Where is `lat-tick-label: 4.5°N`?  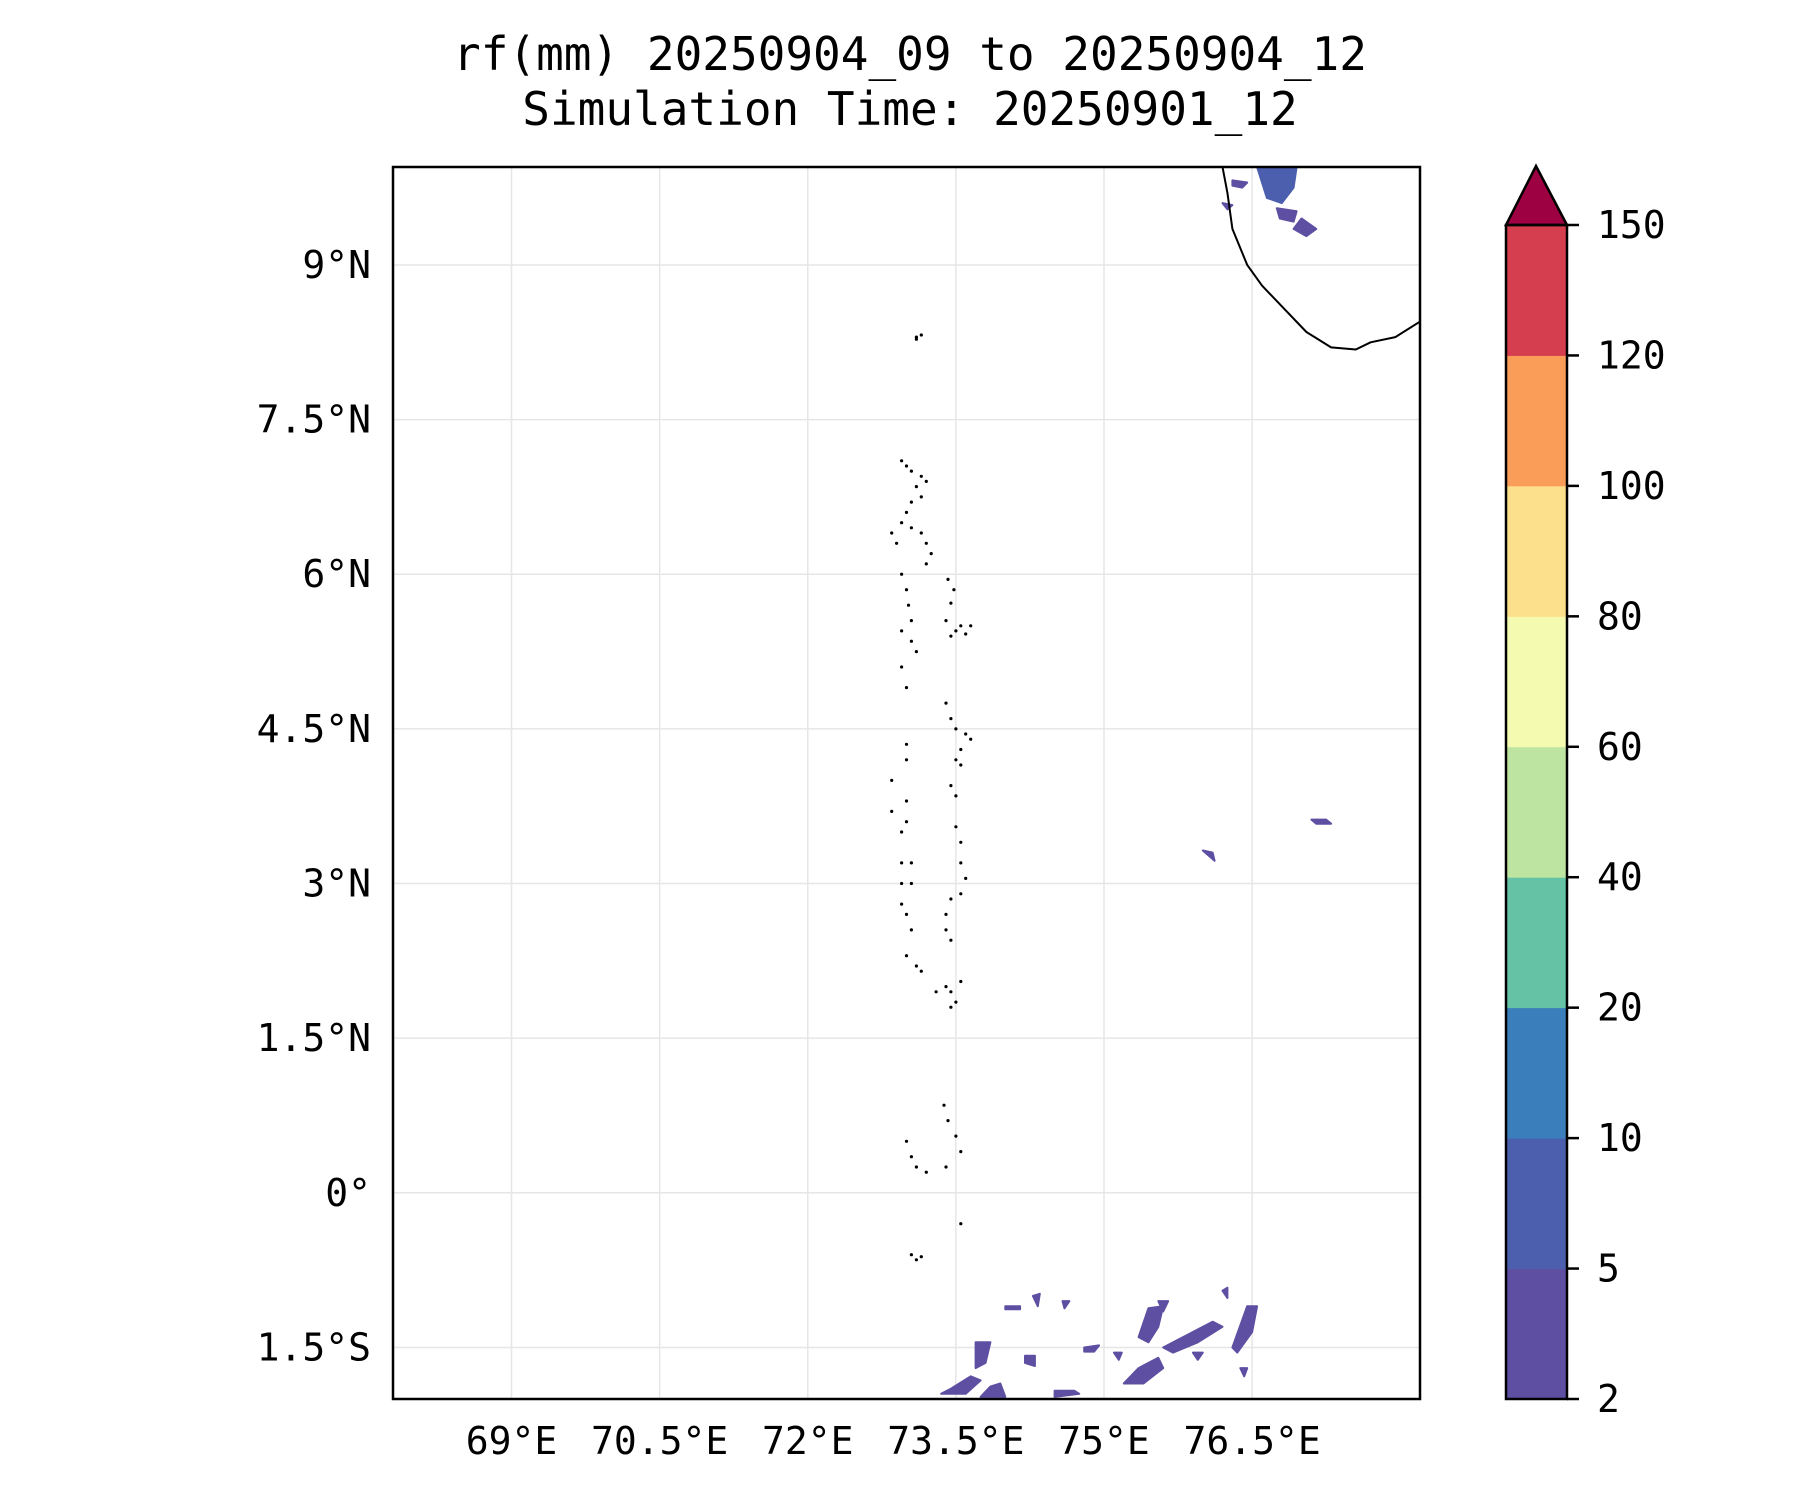 lat-tick-label: 4.5°N is located at coordinates (314, 729).